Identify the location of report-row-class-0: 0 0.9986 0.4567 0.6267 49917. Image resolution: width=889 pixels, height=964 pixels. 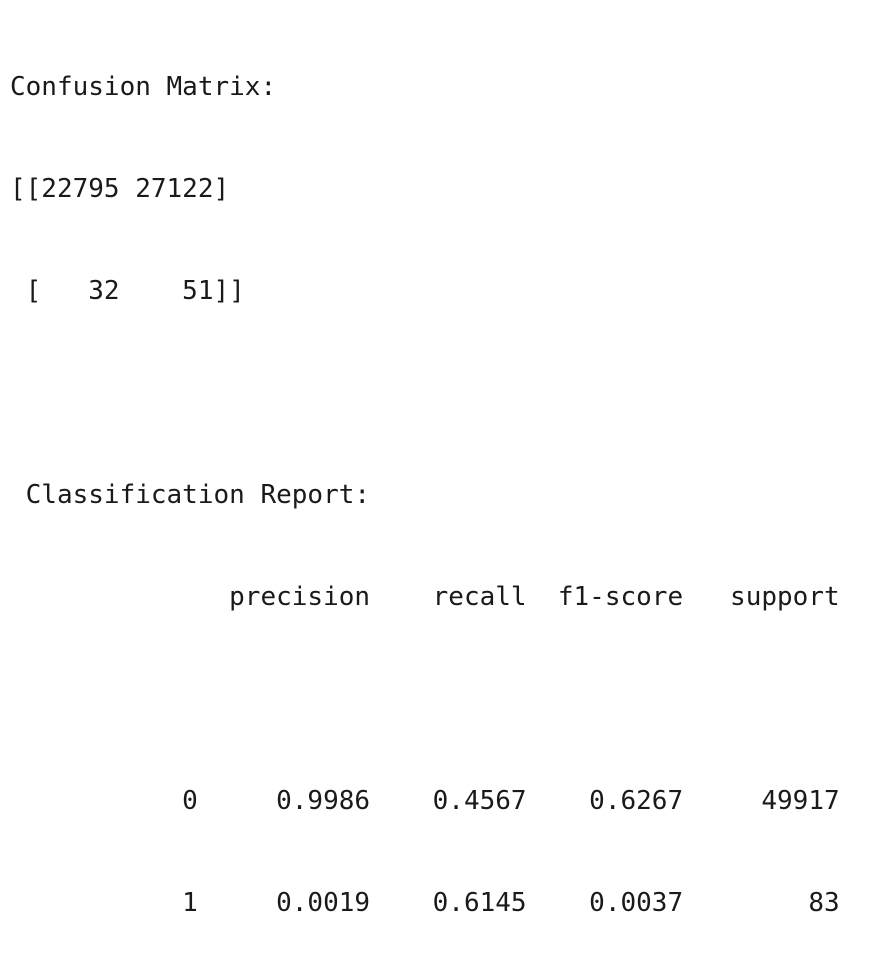
(425, 801).